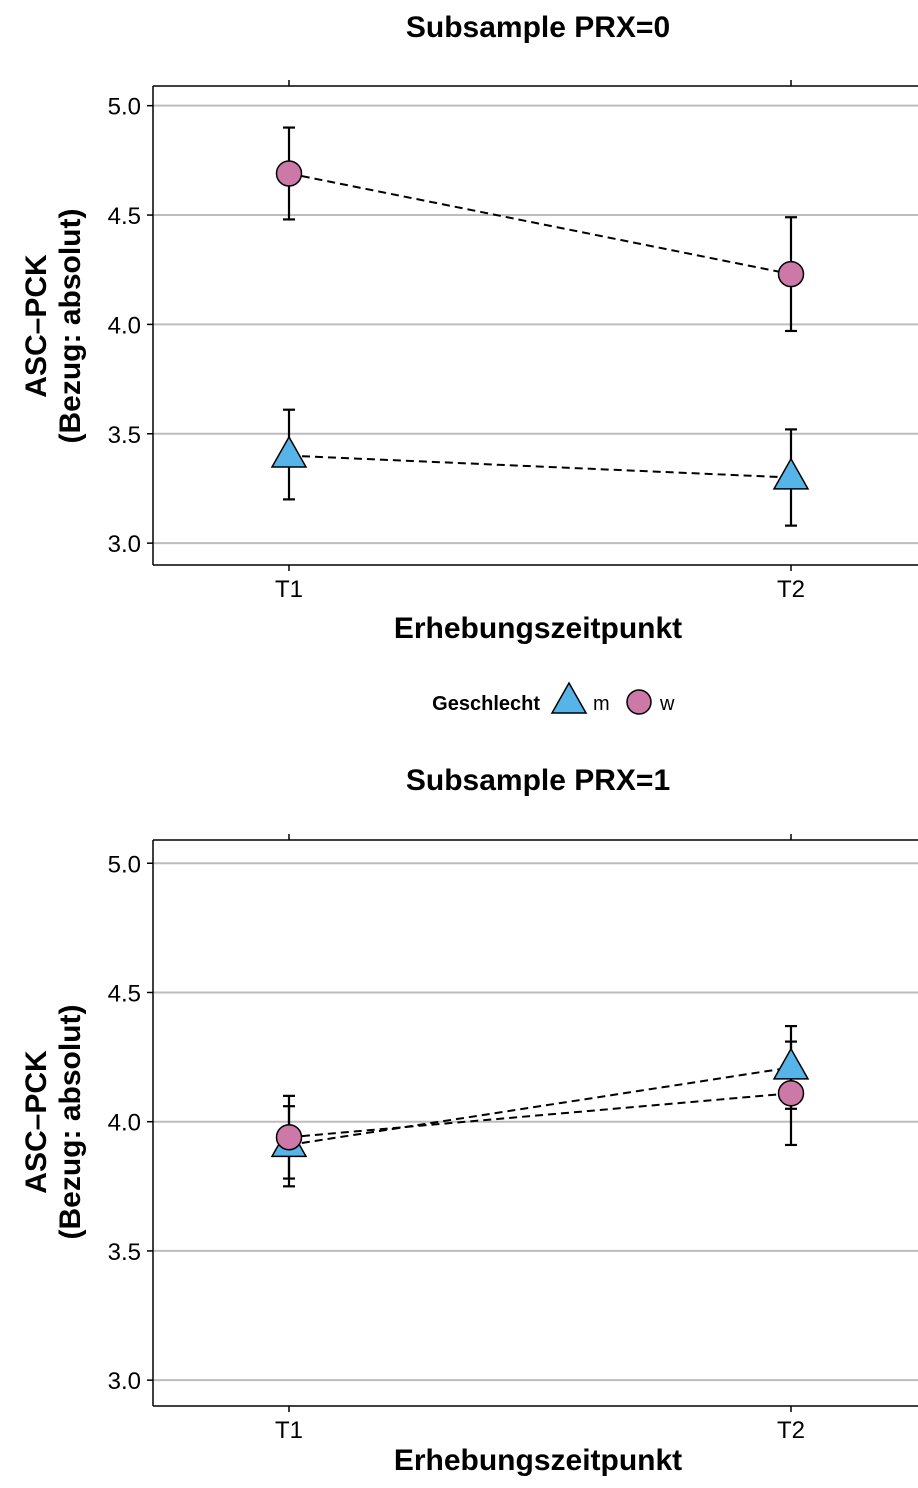 This screenshot has height=1488, width=918. Describe the element at coordinates (124, 1123) in the screenshot. I see `y-tick-label-2-2: 4.0` at that location.